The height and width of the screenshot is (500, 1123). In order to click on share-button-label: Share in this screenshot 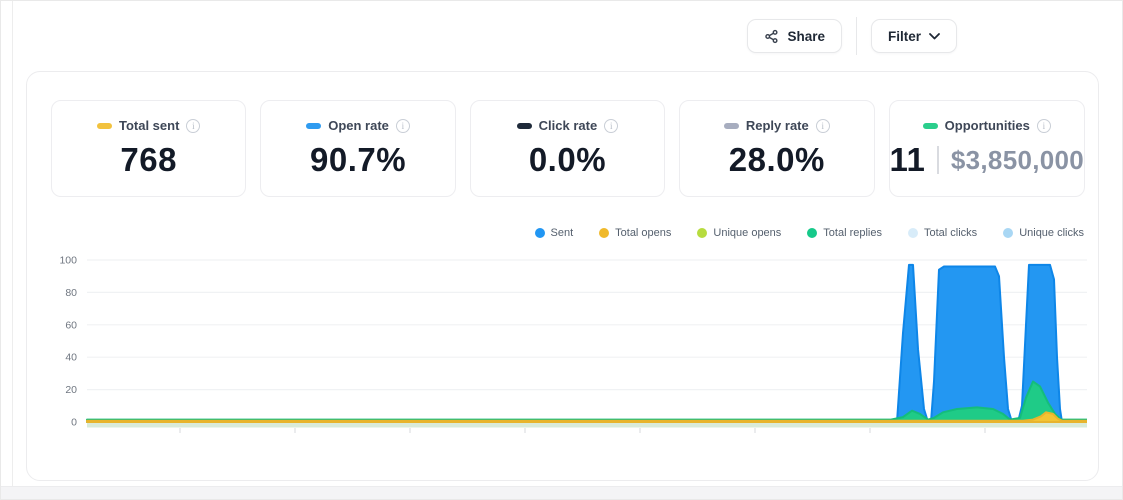, I will do `click(806, 36)`.